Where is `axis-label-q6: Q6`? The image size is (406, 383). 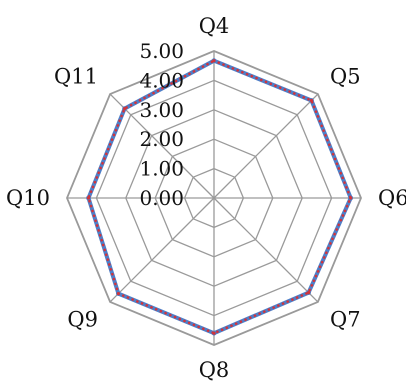 axis-label-q6: Q6 is located at coordinates (392, 198).